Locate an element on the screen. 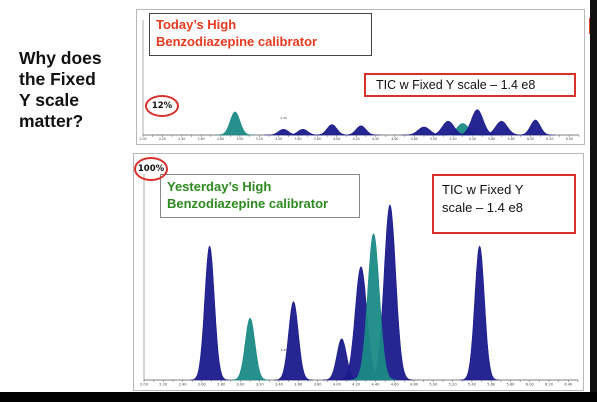 The height and width of the screenshot is (402, 597). yesterday-title-line-1: Yesterday’s High is located at coordinates (260, 186).